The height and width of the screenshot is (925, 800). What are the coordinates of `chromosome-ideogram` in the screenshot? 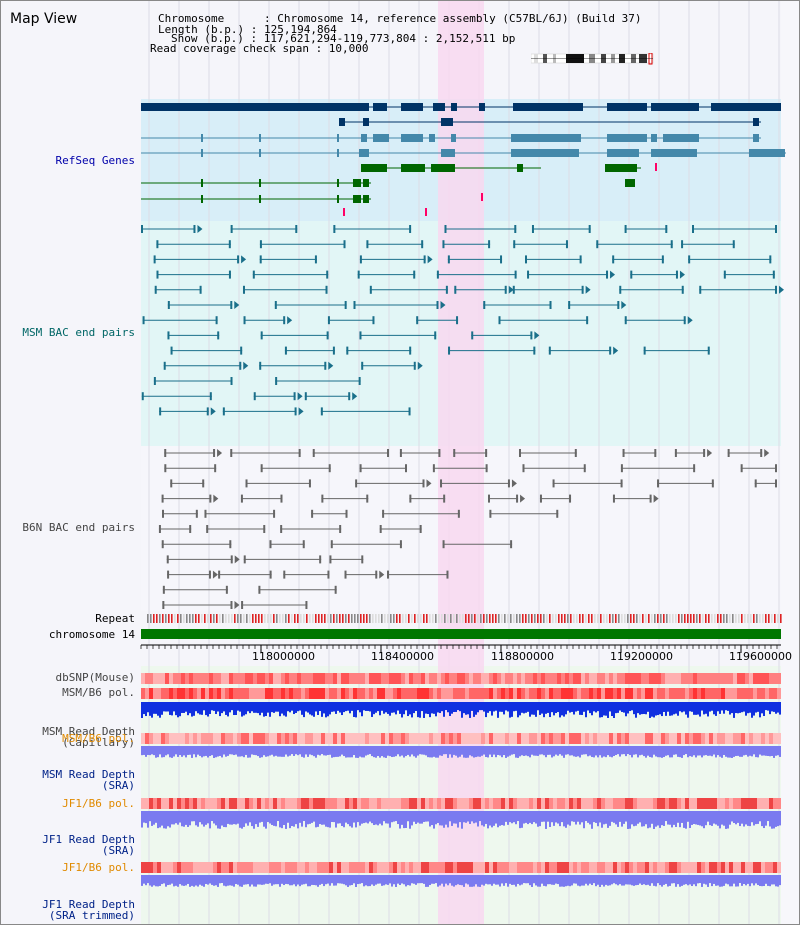 It's located at (593, 59).